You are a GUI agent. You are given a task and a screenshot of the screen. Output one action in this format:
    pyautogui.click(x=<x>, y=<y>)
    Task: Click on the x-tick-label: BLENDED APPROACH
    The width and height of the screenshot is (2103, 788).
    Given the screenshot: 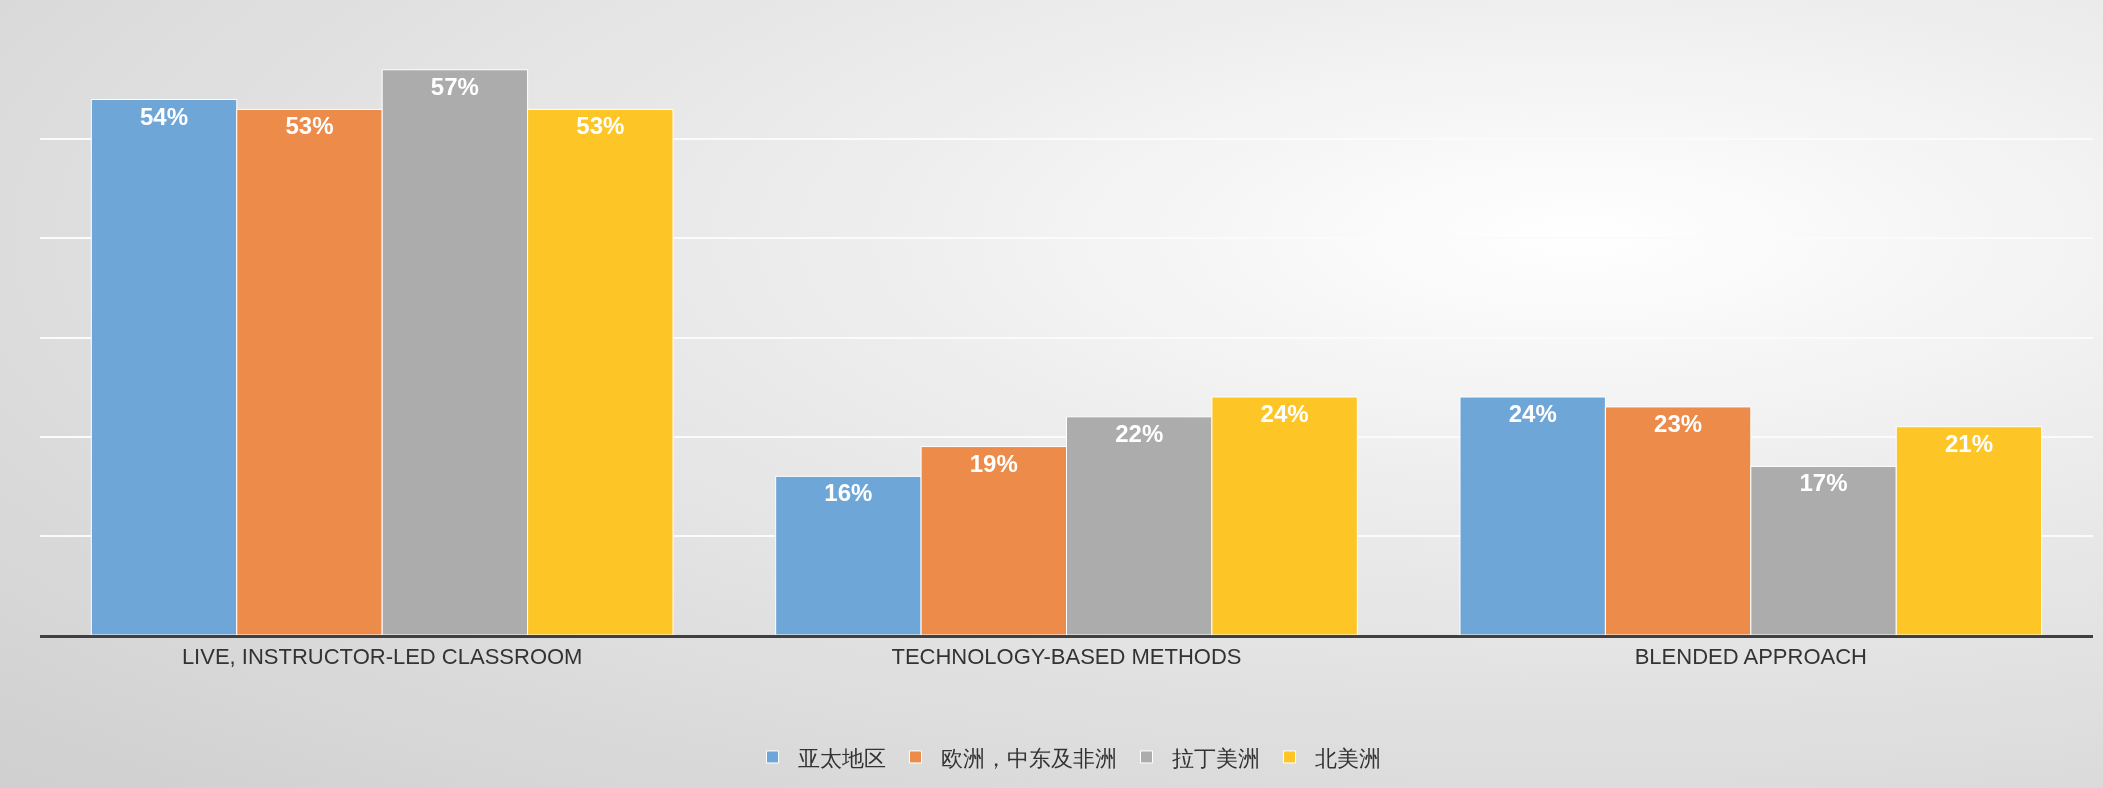 What is the action you would take?
    pyautogui.click(x=1750, y=657)
    